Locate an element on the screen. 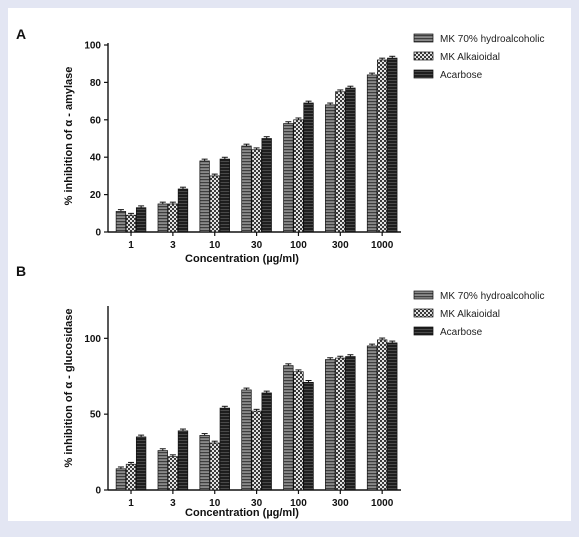 Image resolution: width=579 pixels, height=537 pixels. panel-a-x-tick-label: 1000 is located at coordinates (382, 245).